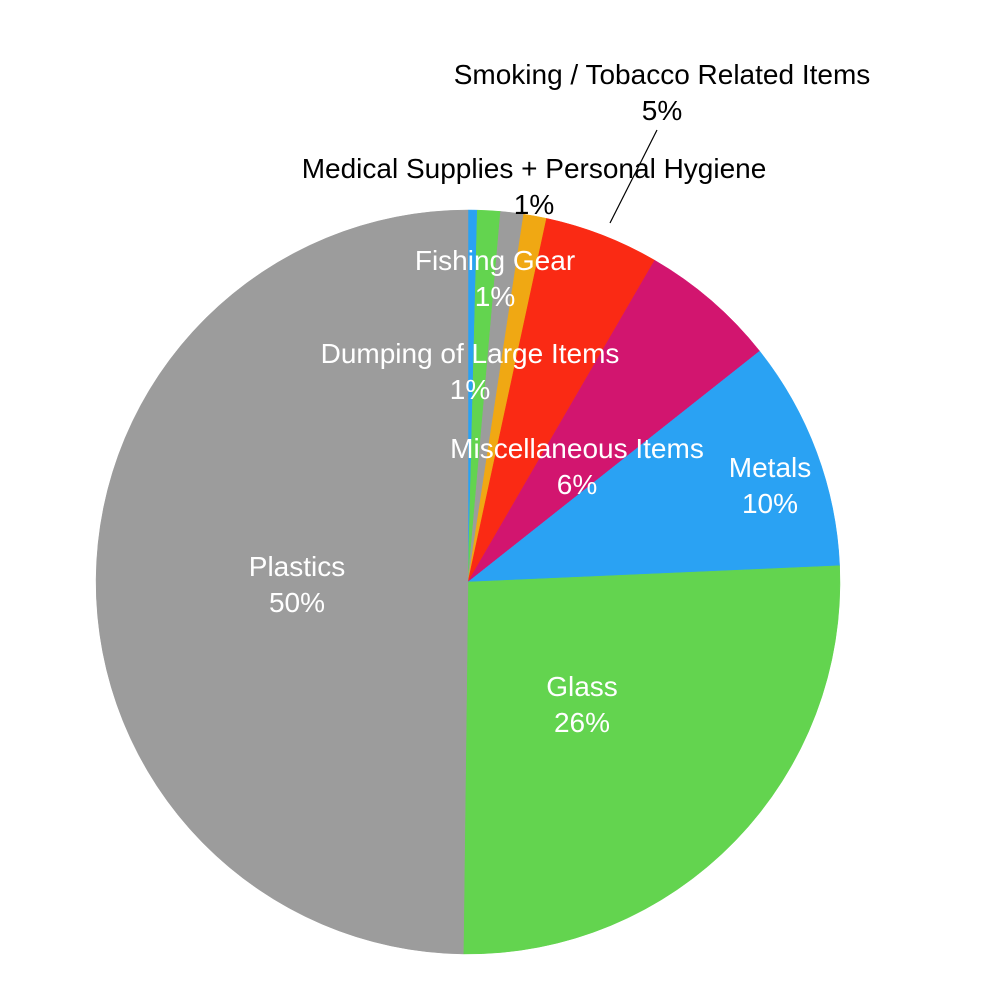 This screenshot has height=1000, width=1000. I want to click on pie-slice-glass, so click(652, 760).